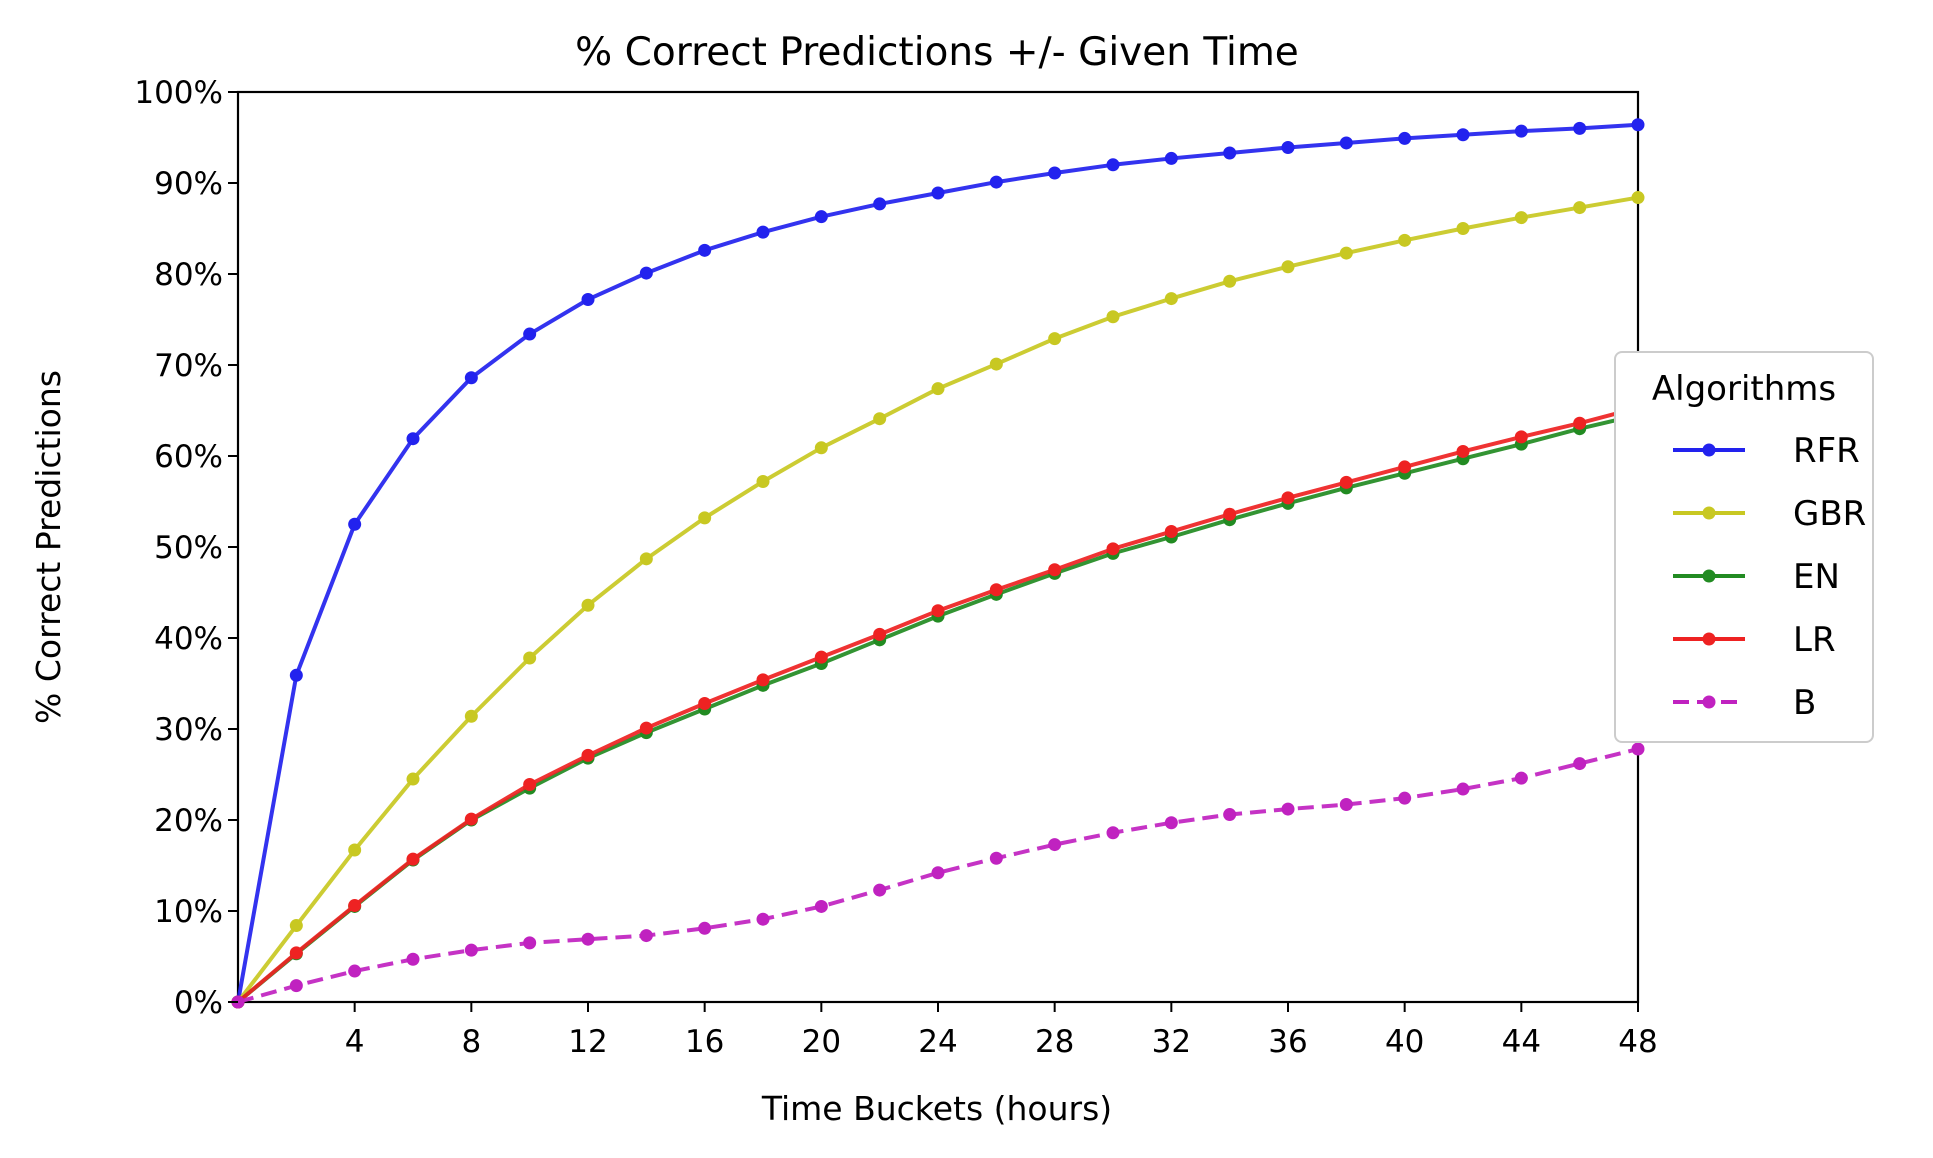 This screenshot has width=1933, height=1158. I want to click on legend-item-en: EN, so click(1756, 577).